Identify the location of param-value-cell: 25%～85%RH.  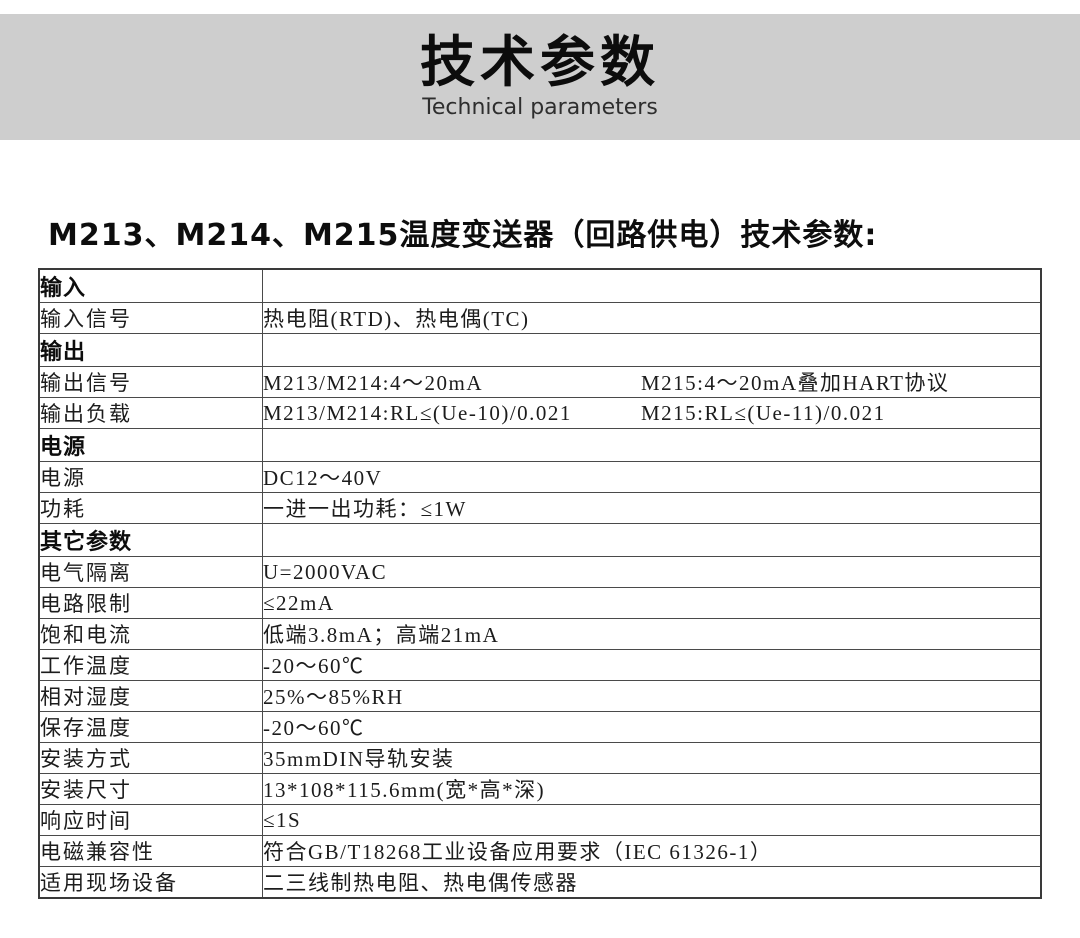
(652, 696).